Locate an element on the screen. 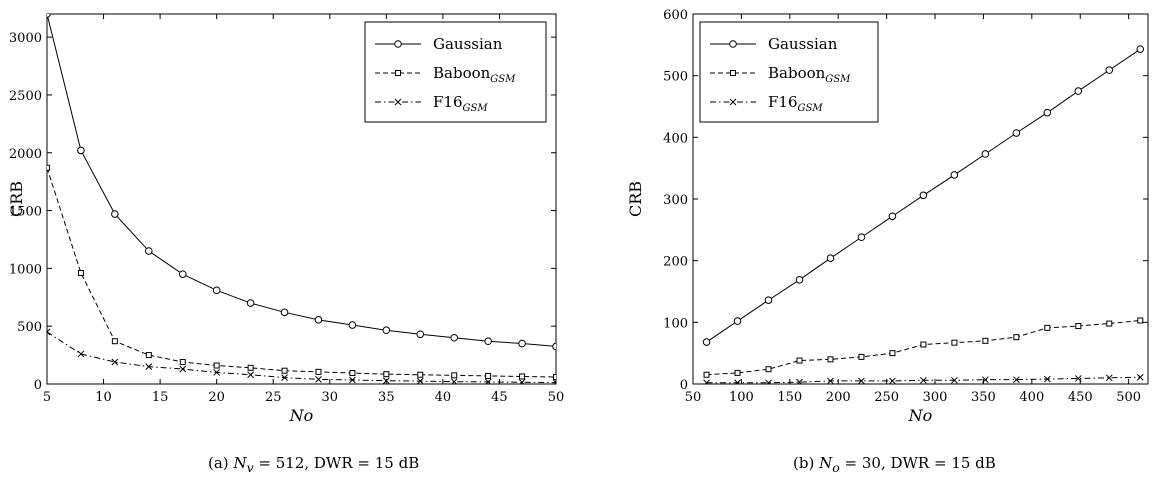  caption-a: (a) Nv = 512, DWR = 15 dB is located at coordinates (313, 464).